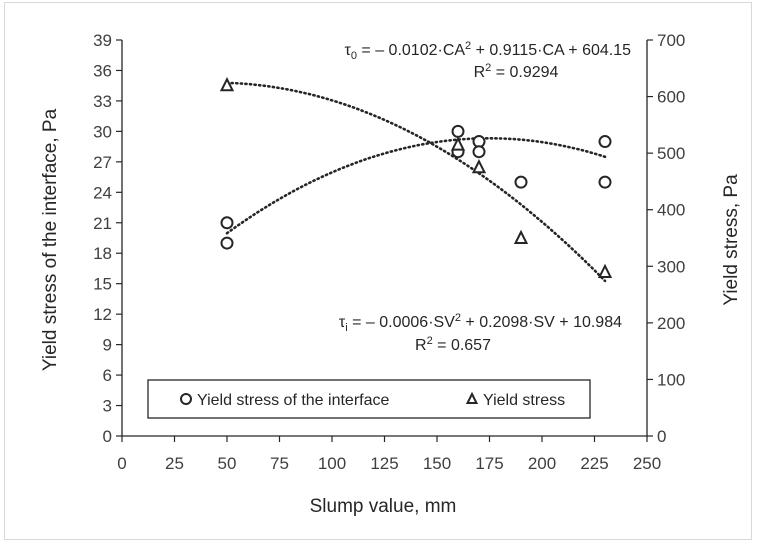  Describe the element at coordinates (102, 131) in the screenshot. I see `y-left-tick-label: 30` at that location.